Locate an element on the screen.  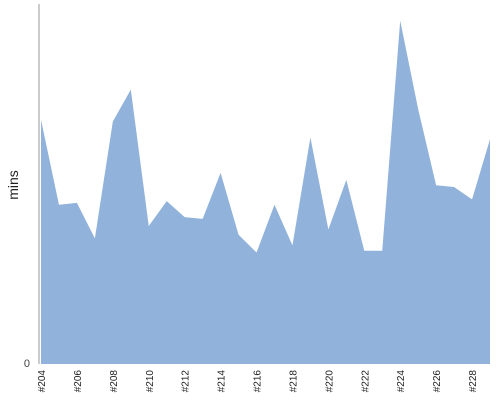
x-tick-label: #208 is located at coordinates (114, 381).